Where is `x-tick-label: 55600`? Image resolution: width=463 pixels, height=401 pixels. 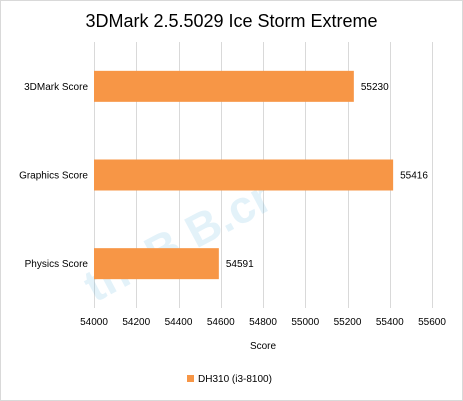 x-tick-label: 55600 is located at coordinates (432, 322).